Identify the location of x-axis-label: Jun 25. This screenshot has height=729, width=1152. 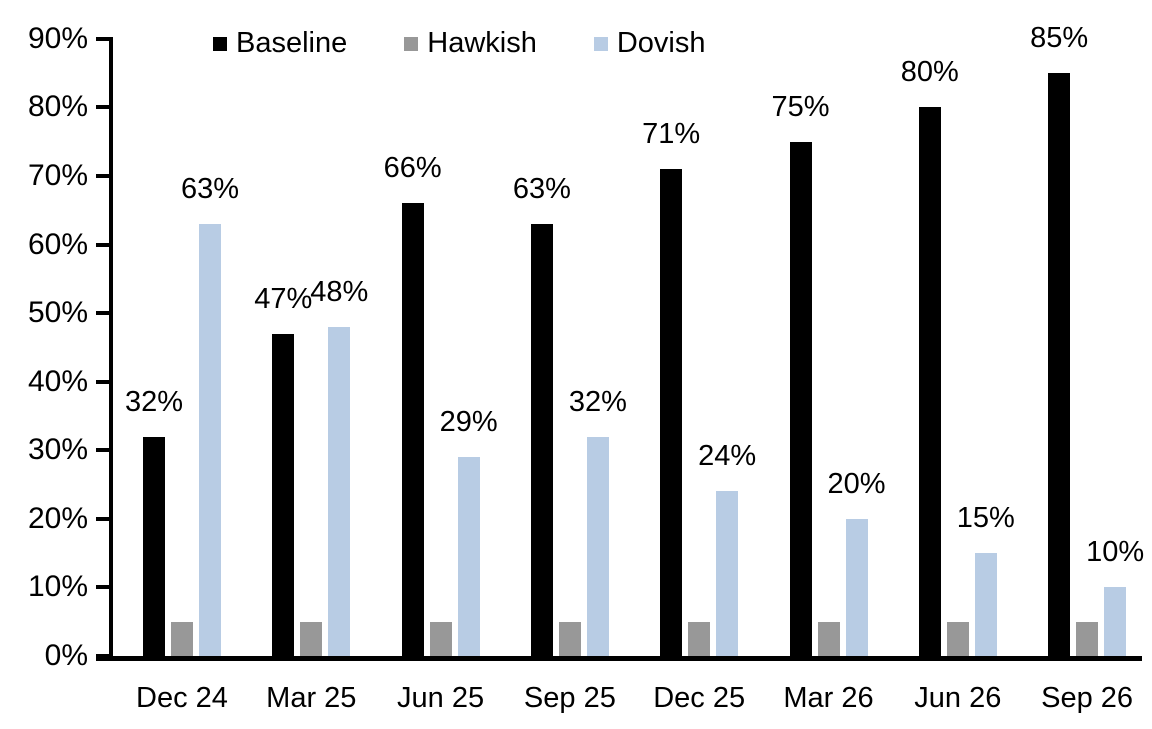
(441, 698).